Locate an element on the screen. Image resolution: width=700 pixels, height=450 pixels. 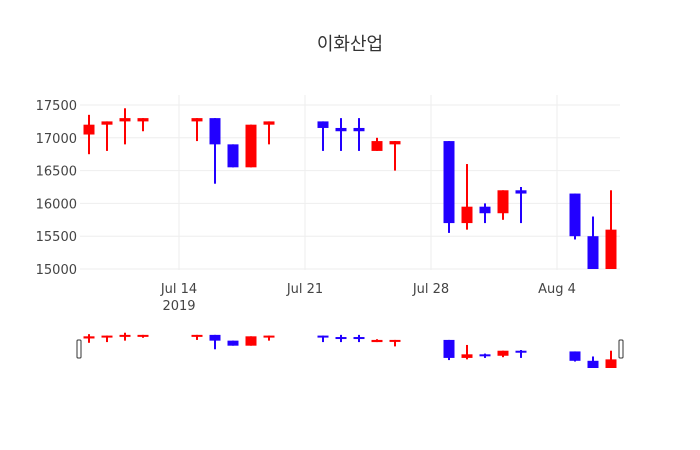
y-axis: 15000 15500 16000 16500 17000 17500 is located at coordinates (56, 188).